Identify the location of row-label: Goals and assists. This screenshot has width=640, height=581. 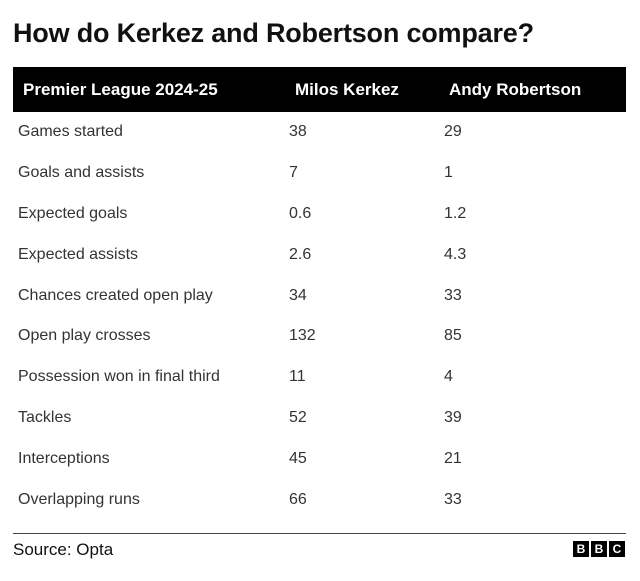
(81, 173).